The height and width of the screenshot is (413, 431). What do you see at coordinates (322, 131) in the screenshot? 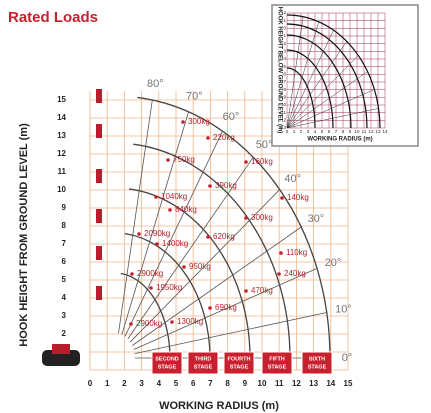
I see `inset-x-tick: 5` at bounding box center [322, 131].